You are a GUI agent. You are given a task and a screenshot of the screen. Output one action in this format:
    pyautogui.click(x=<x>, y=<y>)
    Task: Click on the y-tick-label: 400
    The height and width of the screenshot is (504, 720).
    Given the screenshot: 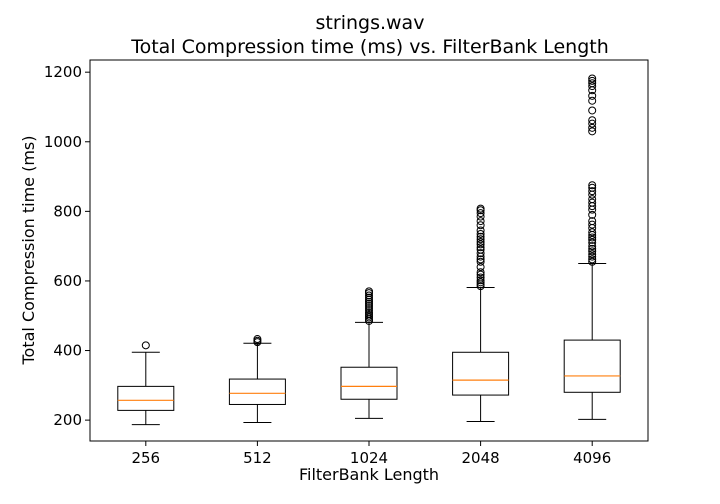 What is the action you would take?
    pyautogui.click(x=67, y=351)
    